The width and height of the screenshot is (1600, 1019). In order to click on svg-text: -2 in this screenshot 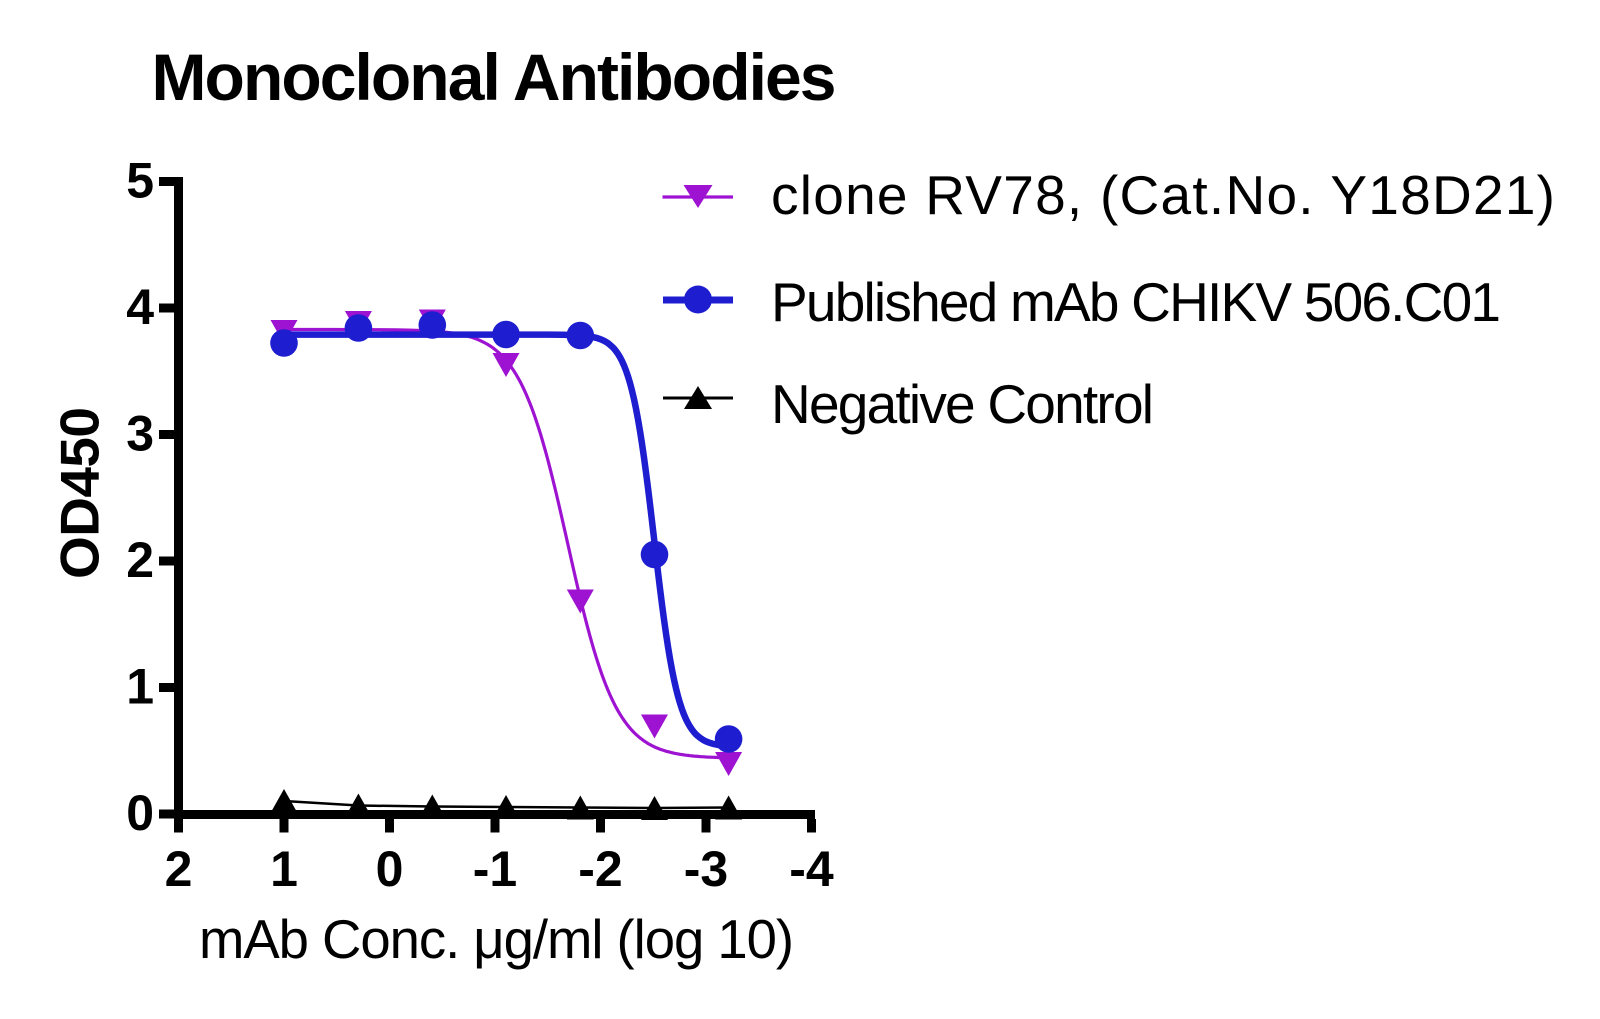, I will do `click(600, 869)`.